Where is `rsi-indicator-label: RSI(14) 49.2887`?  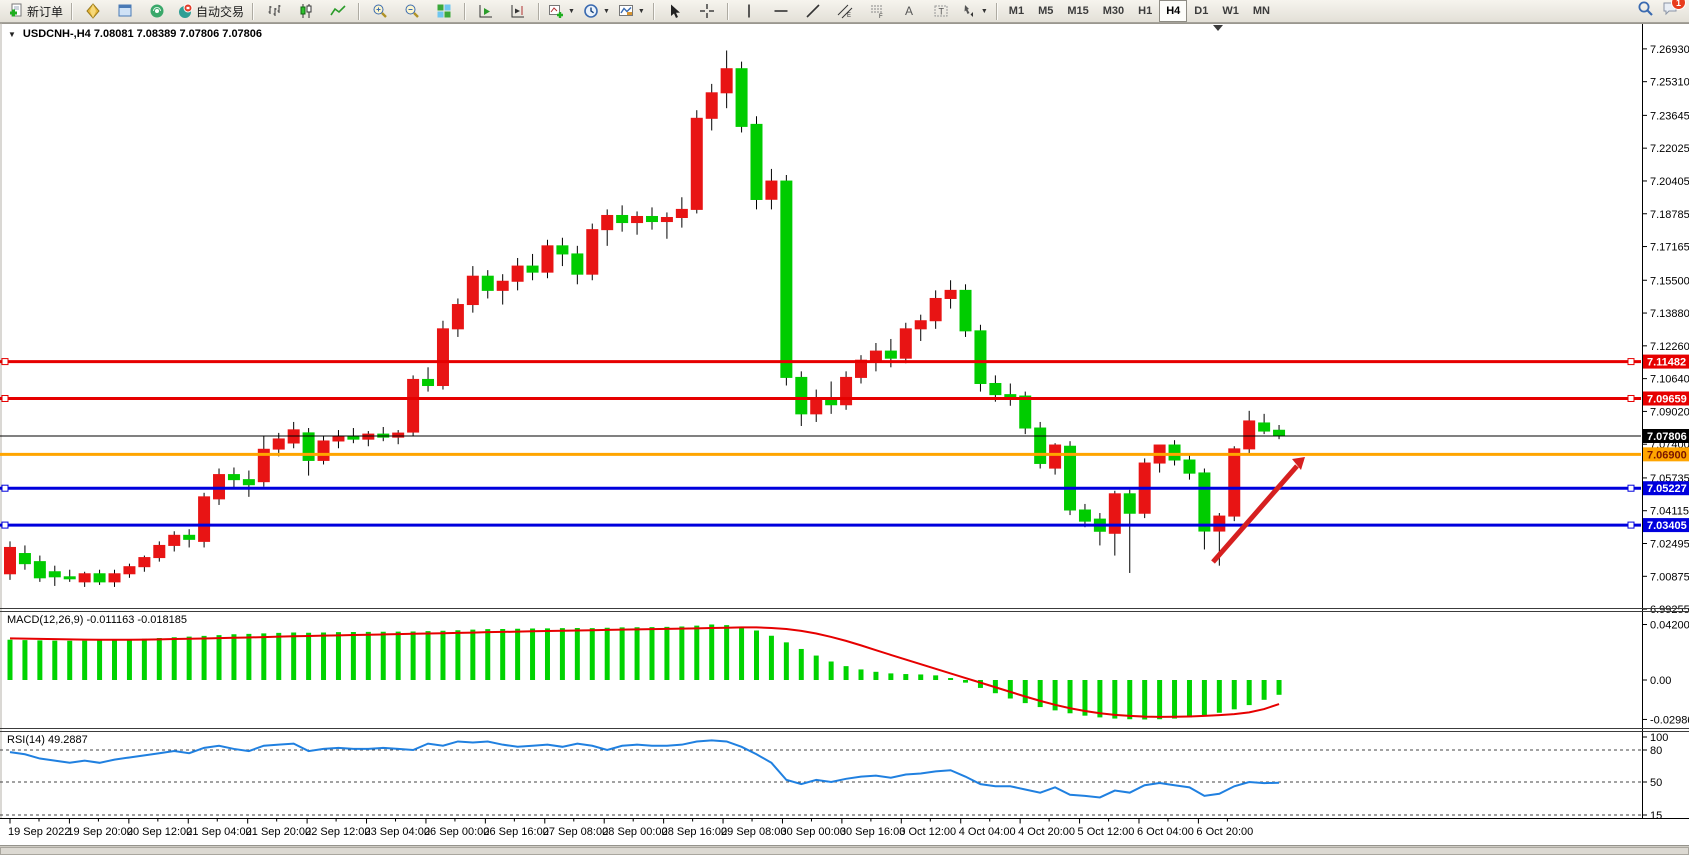 rsi-indicator-label: RSI(14) 49.2887 is located at coordinates (47, 740).